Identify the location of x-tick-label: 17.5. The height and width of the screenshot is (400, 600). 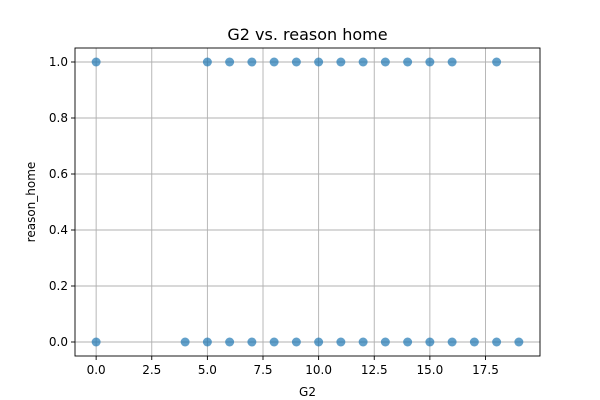
(485, 370).